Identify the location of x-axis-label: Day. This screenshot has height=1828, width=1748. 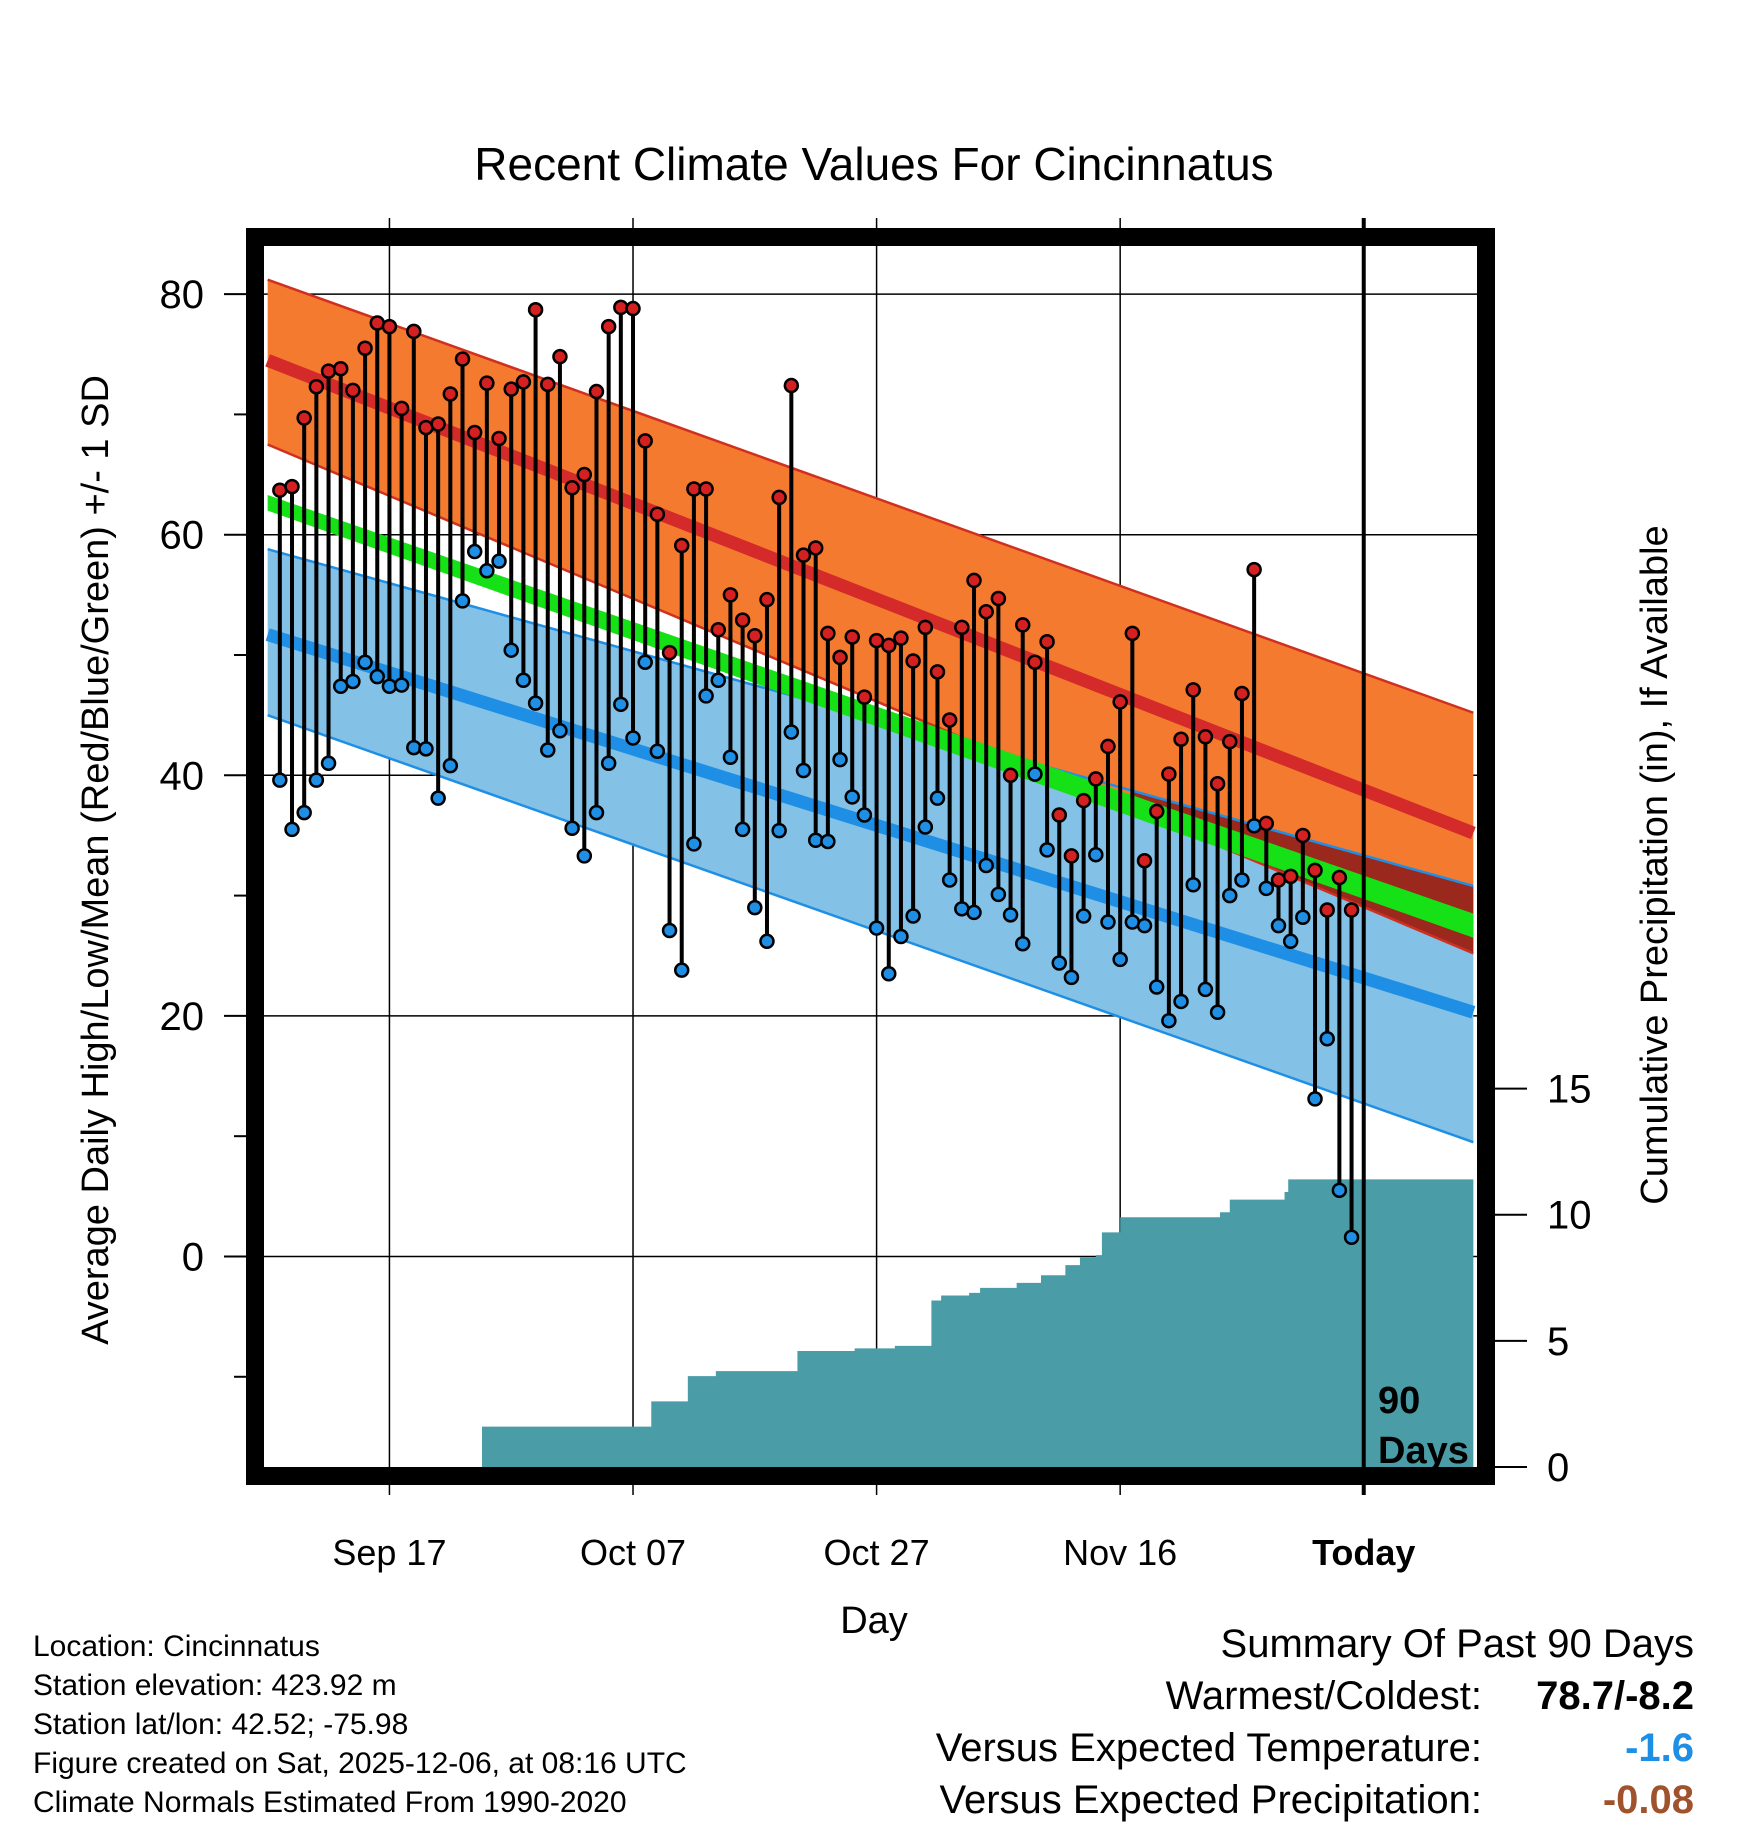
(874, 1621).